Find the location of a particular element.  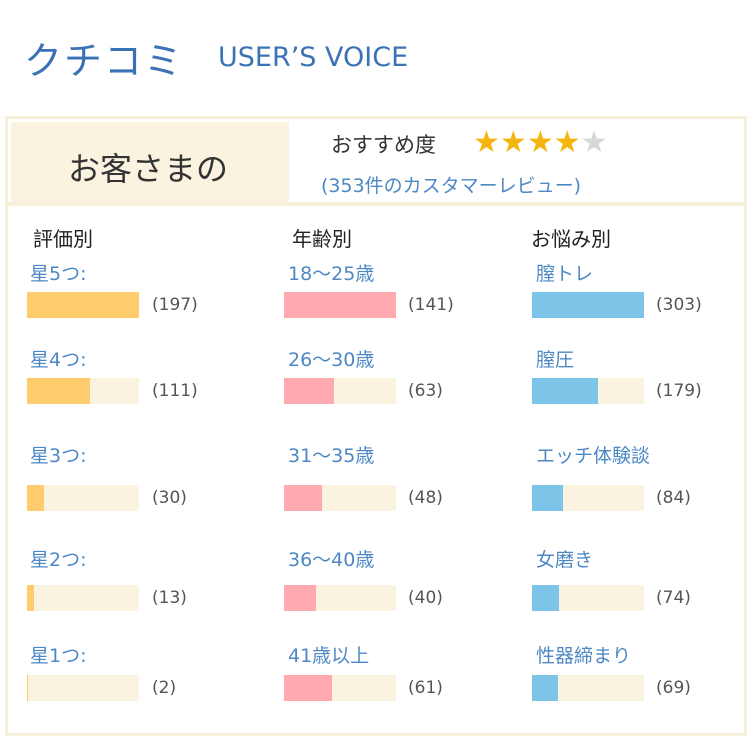

summary-header: お客さまの is located at coordinates (150, 162).